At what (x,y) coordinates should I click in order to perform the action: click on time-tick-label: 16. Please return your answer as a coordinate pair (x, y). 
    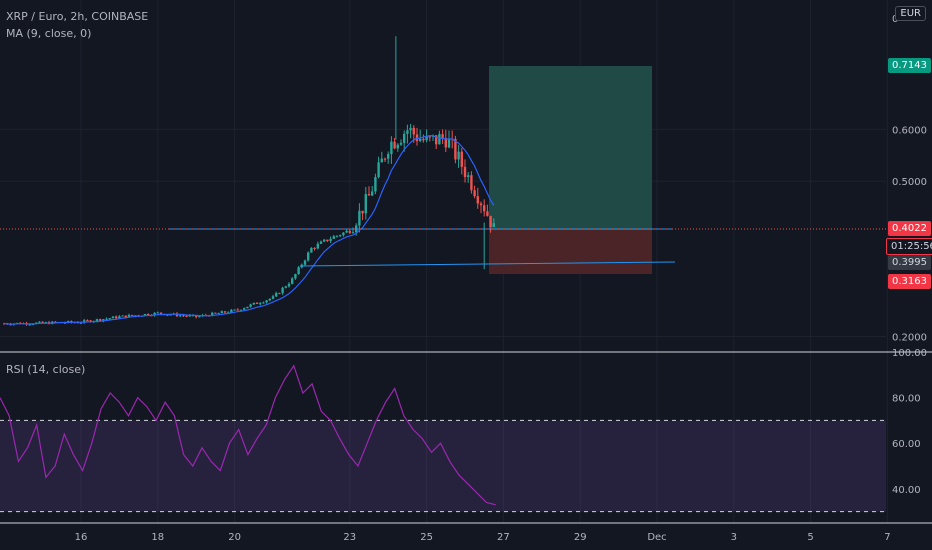
    Looking at the image, I should click on (81, 537).